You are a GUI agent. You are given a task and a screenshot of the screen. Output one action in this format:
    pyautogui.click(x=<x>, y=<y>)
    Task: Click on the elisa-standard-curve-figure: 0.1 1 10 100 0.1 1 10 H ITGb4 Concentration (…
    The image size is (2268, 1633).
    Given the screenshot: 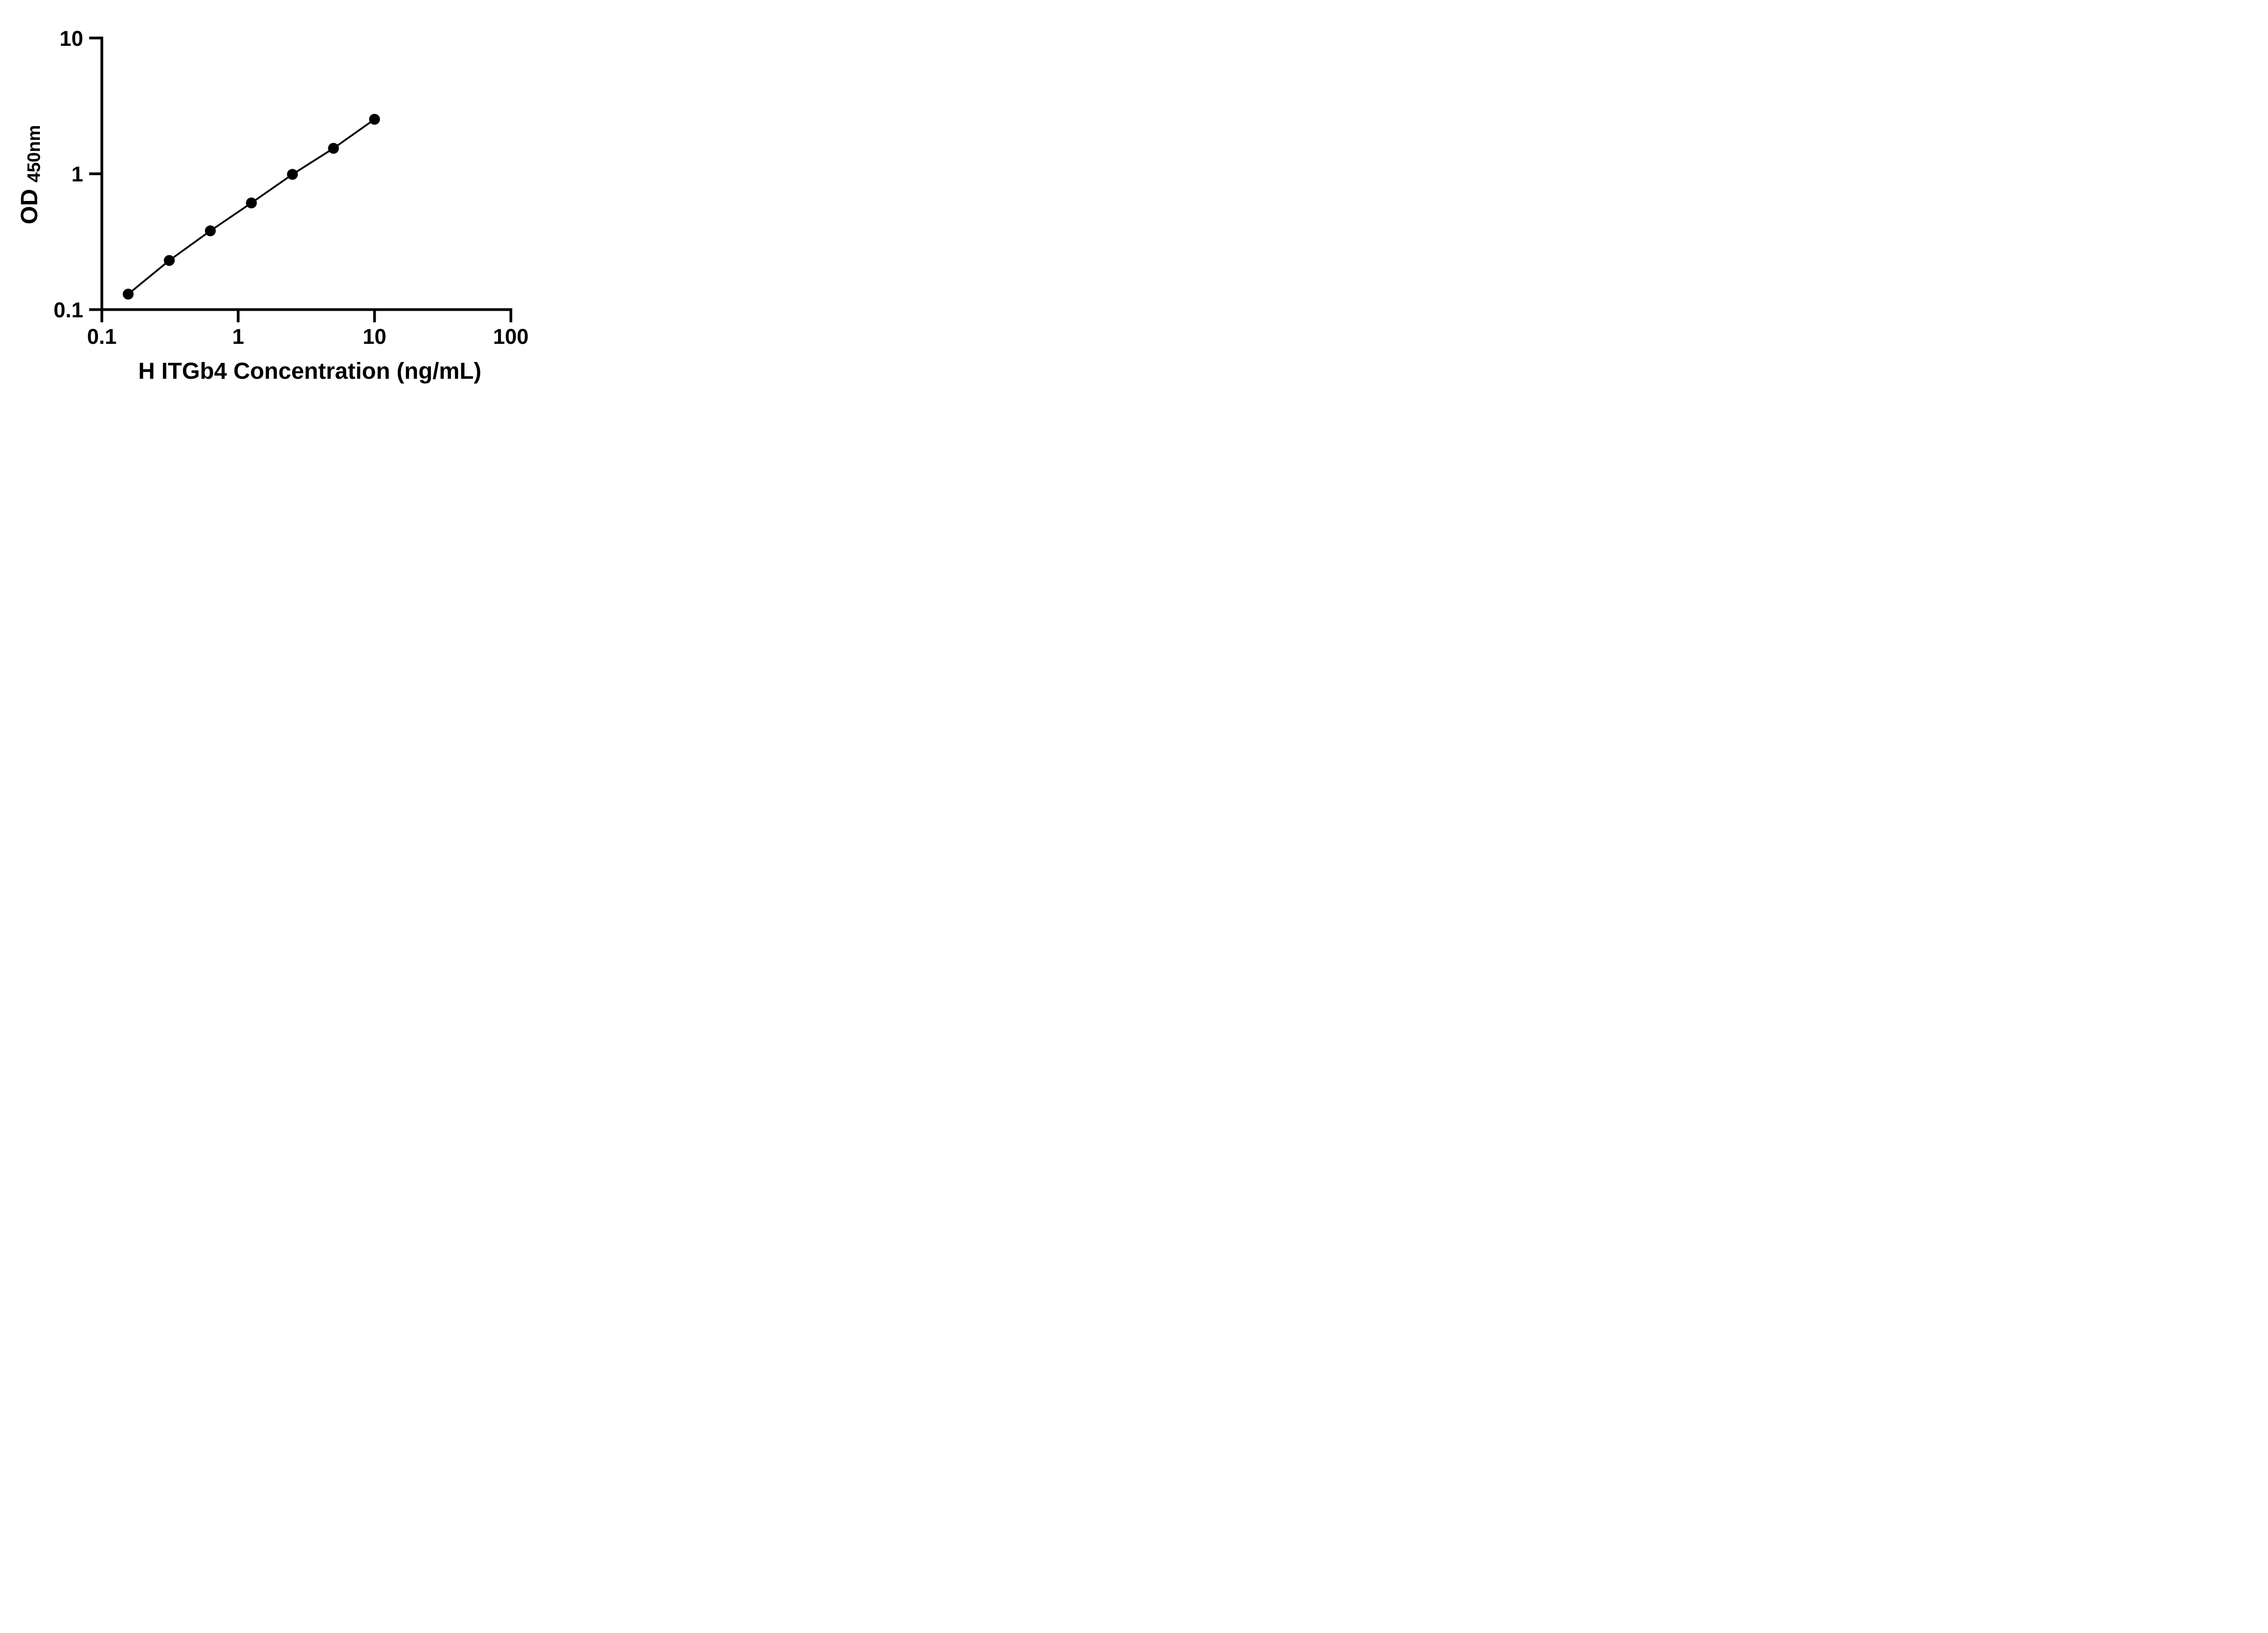 What is the action you would take?
    pyautogui.click(x=286, y=204)
    